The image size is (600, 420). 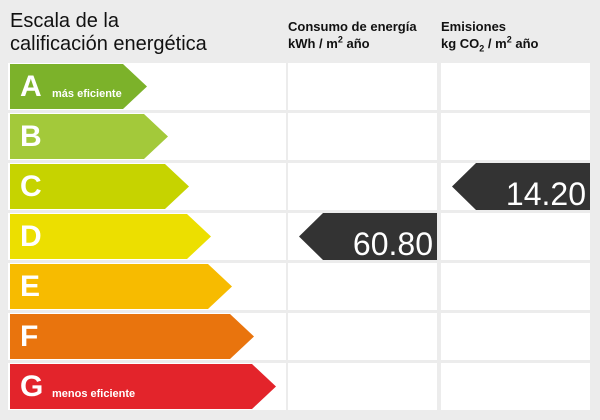 I want to click on band-description: más eficiente, so click(x=87, y=94).